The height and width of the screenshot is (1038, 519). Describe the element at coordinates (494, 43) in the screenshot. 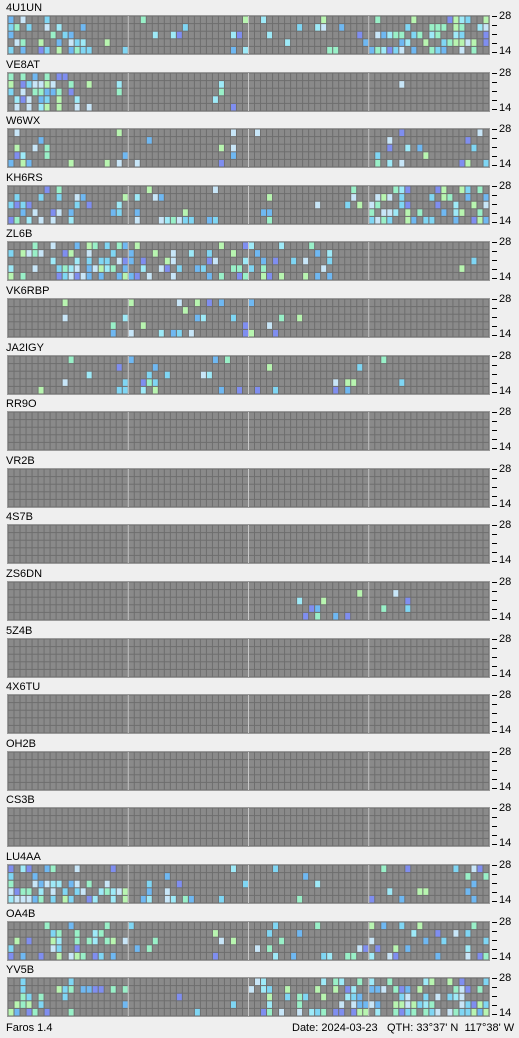

I see `scale-tick` at that location.